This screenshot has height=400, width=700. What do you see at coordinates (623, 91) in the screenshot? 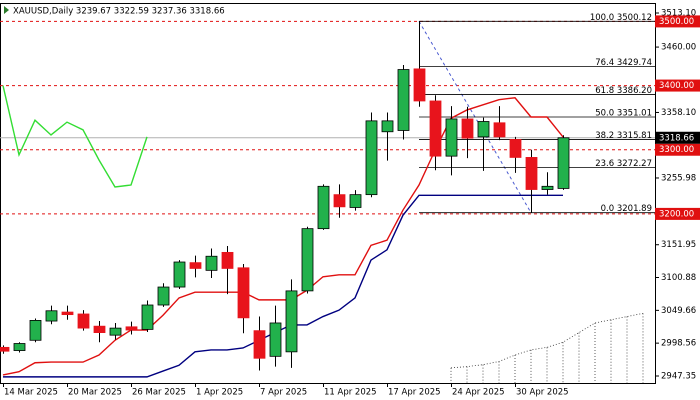
I see `fib-label: 61.8 3386.20` at bounding box center [623, 91].